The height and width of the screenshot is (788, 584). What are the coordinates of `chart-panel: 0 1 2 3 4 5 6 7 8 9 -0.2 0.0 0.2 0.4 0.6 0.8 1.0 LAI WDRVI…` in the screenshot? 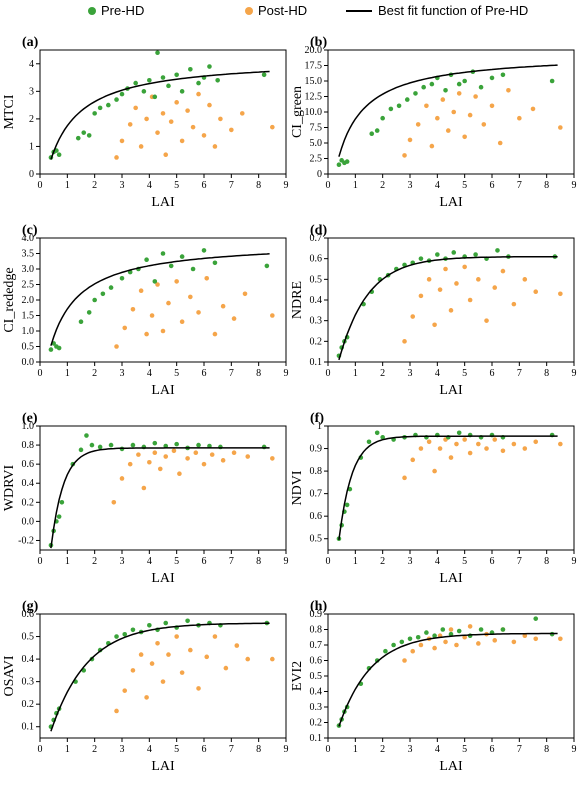 It's located at (145, 498).